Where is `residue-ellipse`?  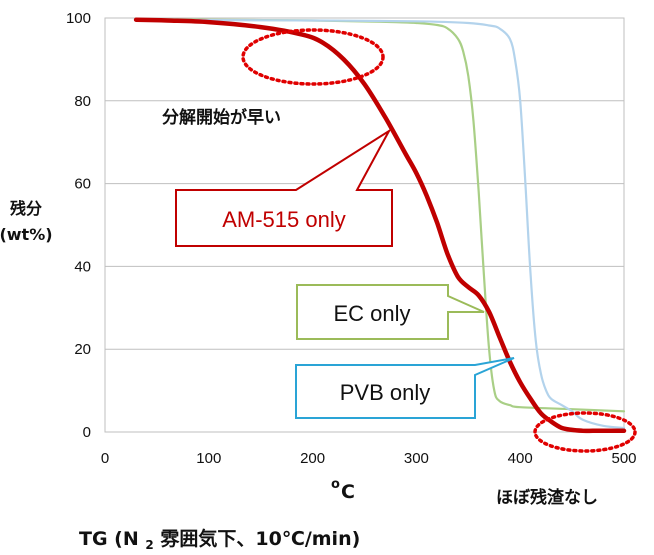 residue-ellipse is located at coordinates (585, 432).